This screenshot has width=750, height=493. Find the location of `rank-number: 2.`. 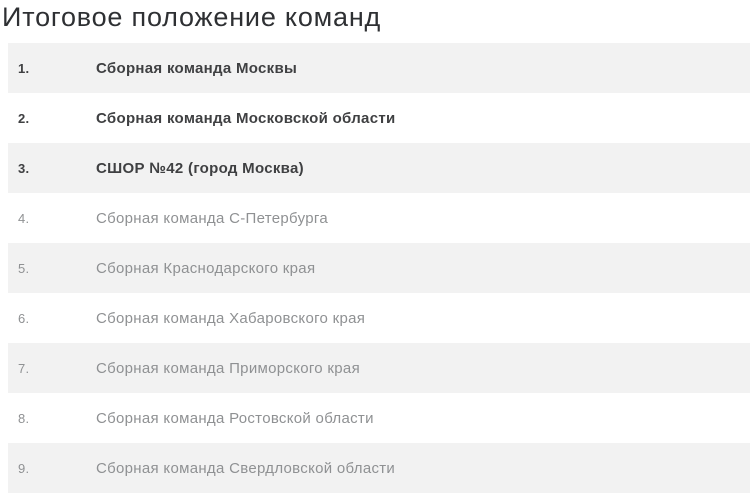

rank-number: 2. is located at coordinates (24, 118).